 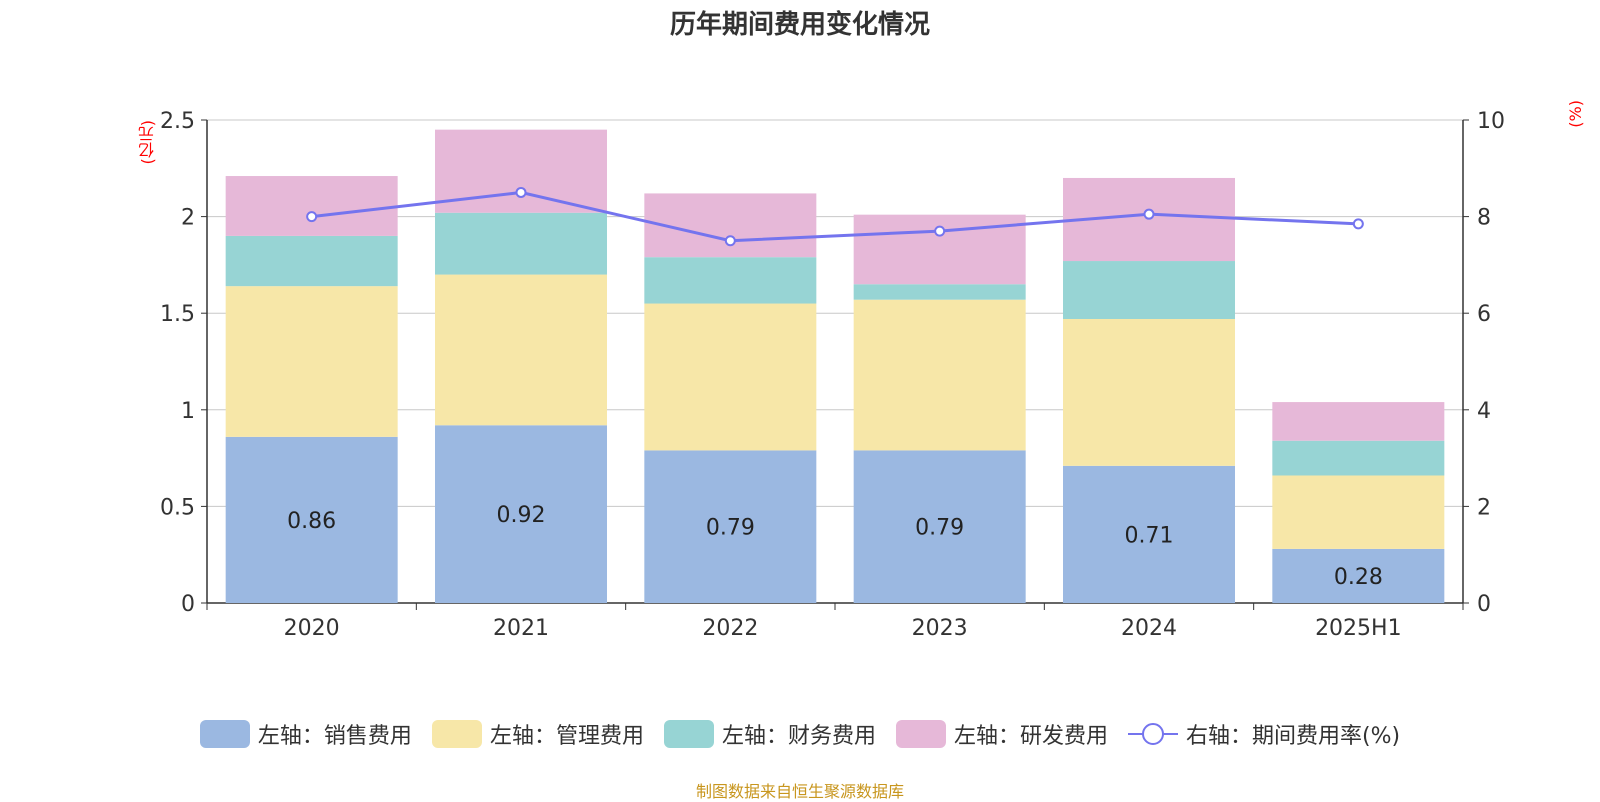 I want to click on legend-item-admin: 左轴：管理费用, so click(x=537, y=734).